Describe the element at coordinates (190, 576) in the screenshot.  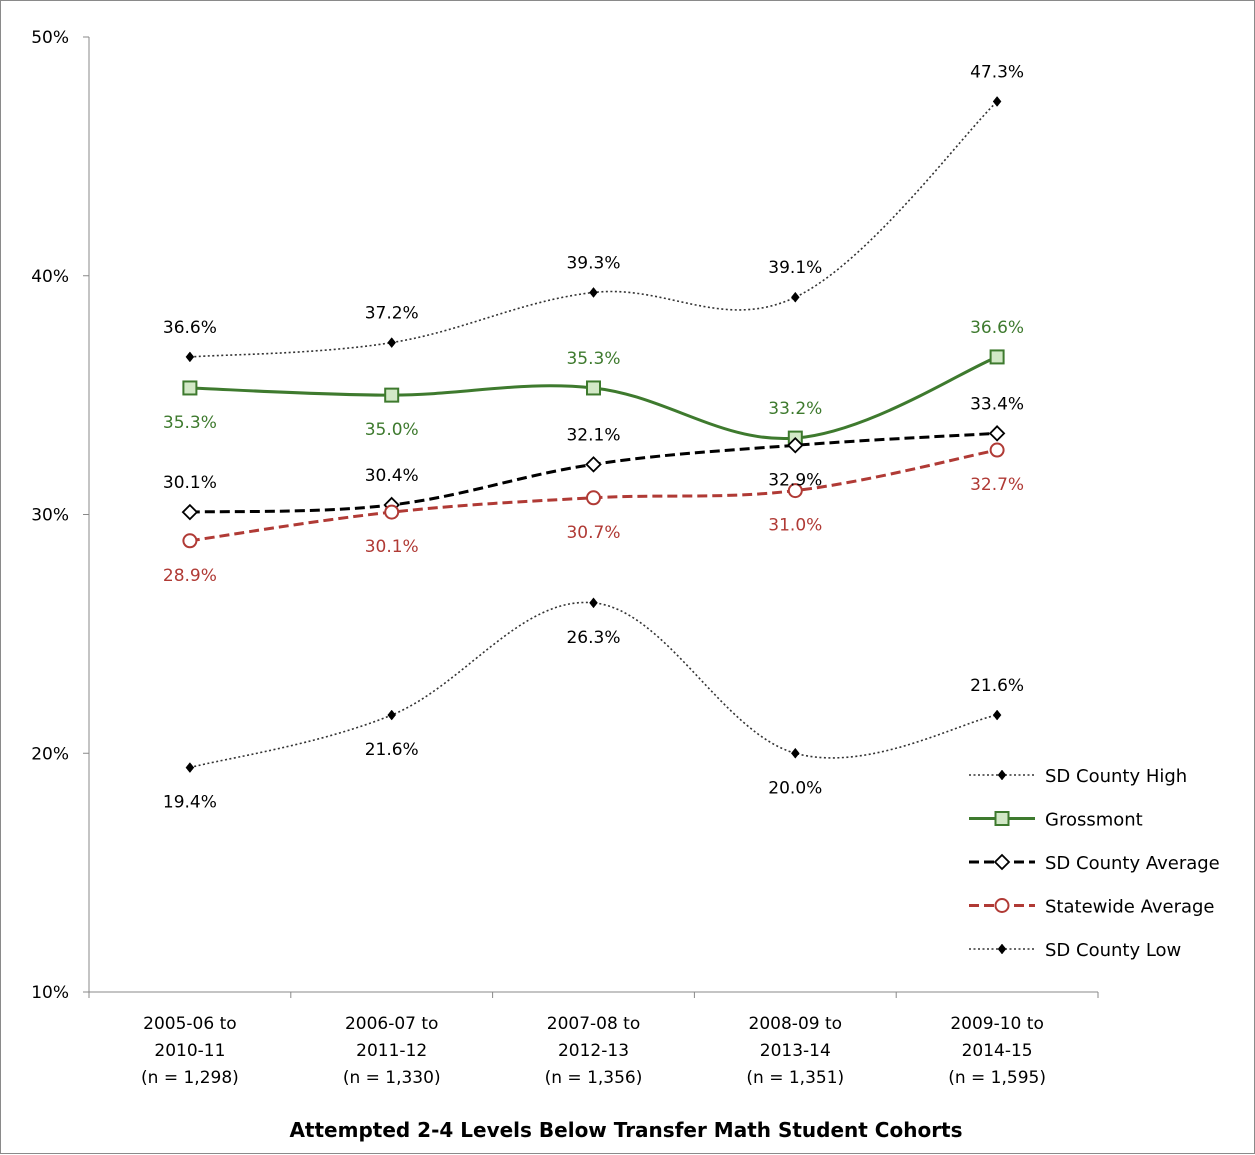
I see `data-label-statewide-average: 28.9%` at that location.